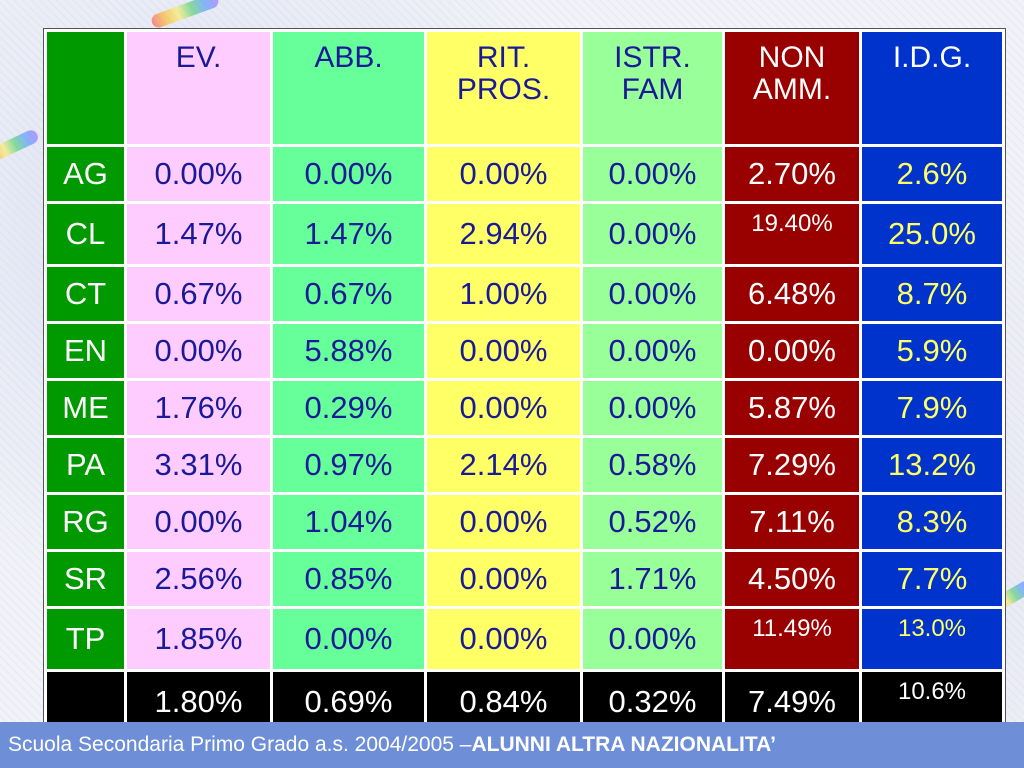  What do you see at coordinates (198, 579) in the screenshot?
I see `ev-cell: 2.56%` at bounding box center [198, 579].